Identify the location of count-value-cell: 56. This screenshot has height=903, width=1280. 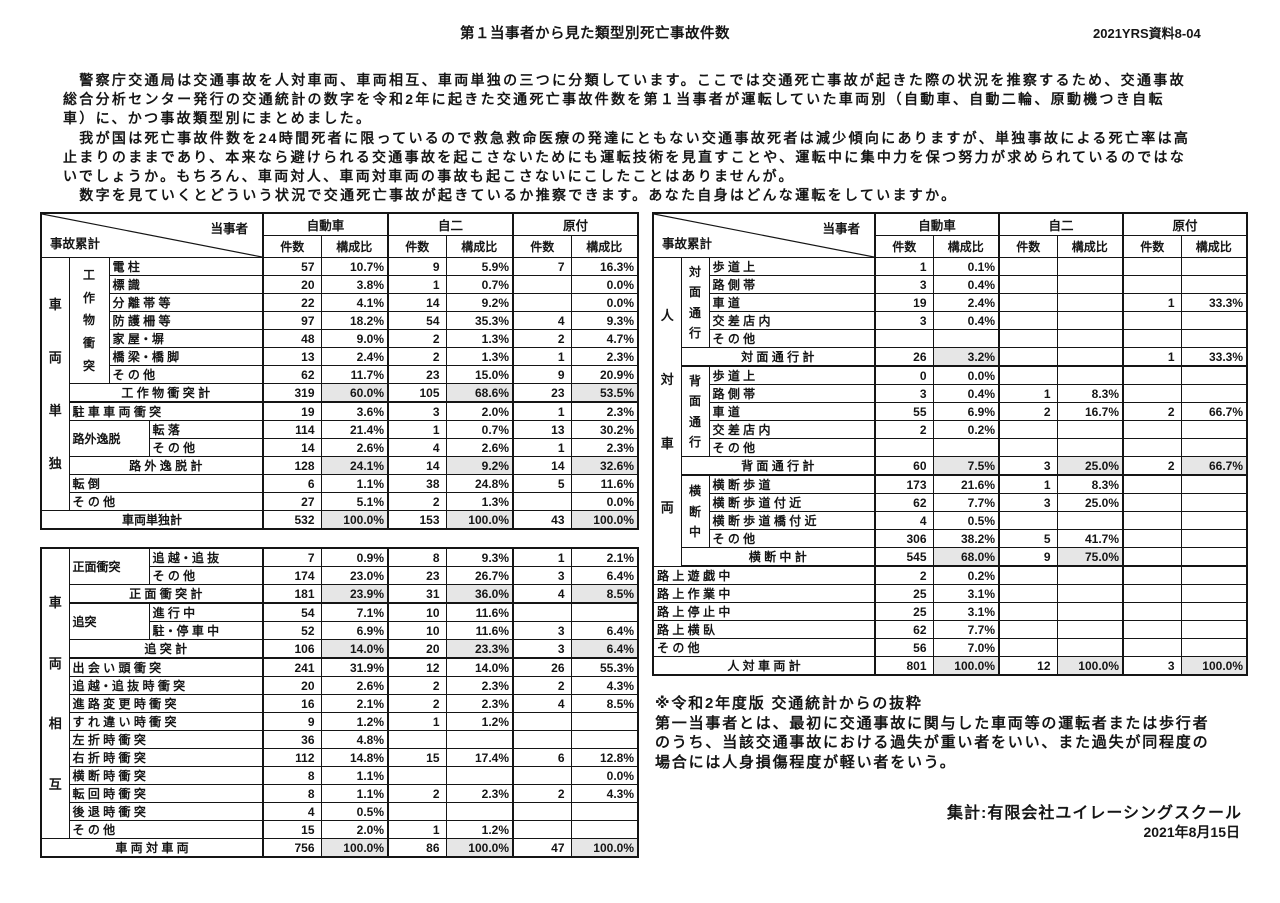
(904, 647).